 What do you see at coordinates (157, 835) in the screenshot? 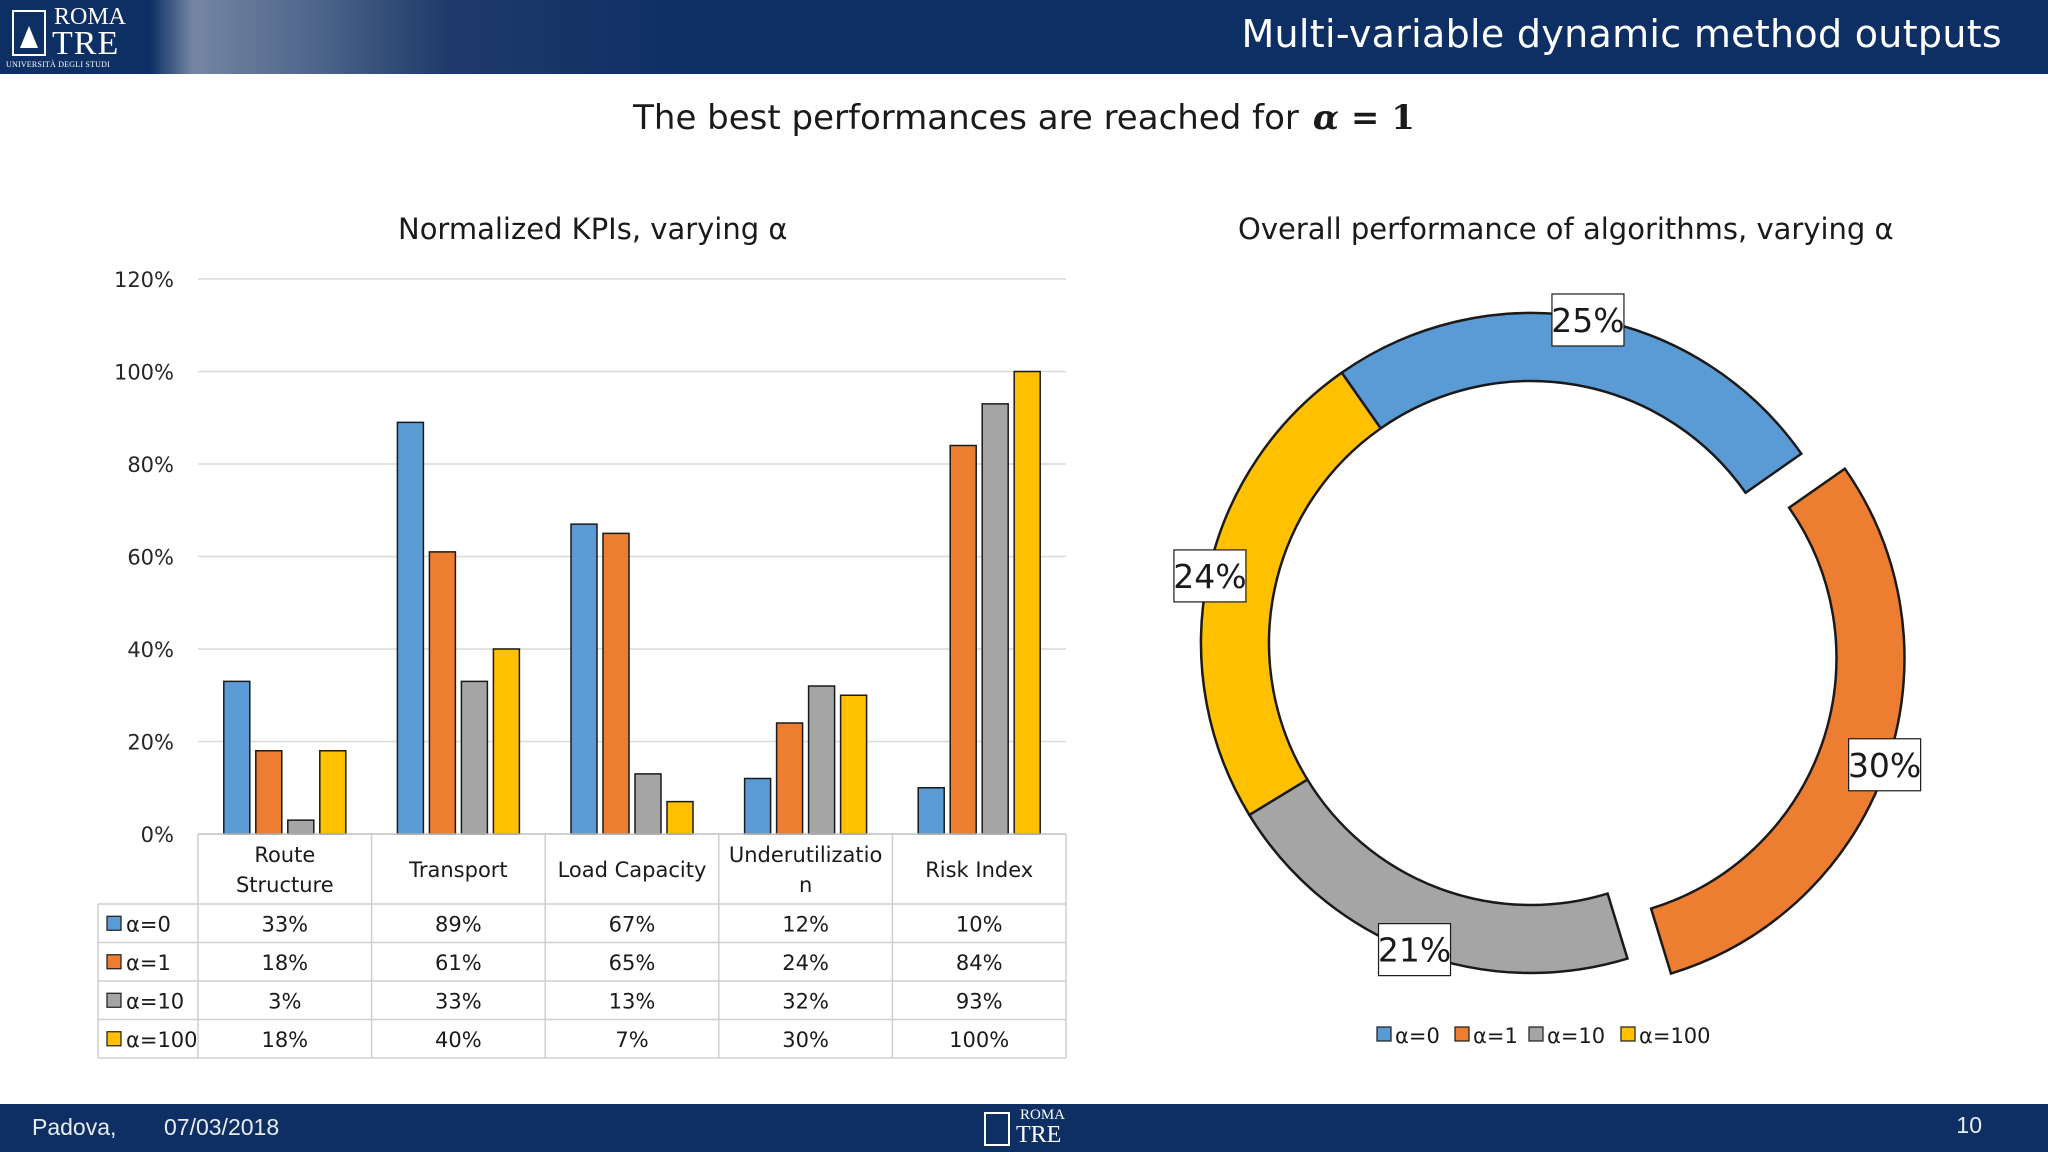
I see `y-tick-label: 0%` at bounding box center [157, 835].